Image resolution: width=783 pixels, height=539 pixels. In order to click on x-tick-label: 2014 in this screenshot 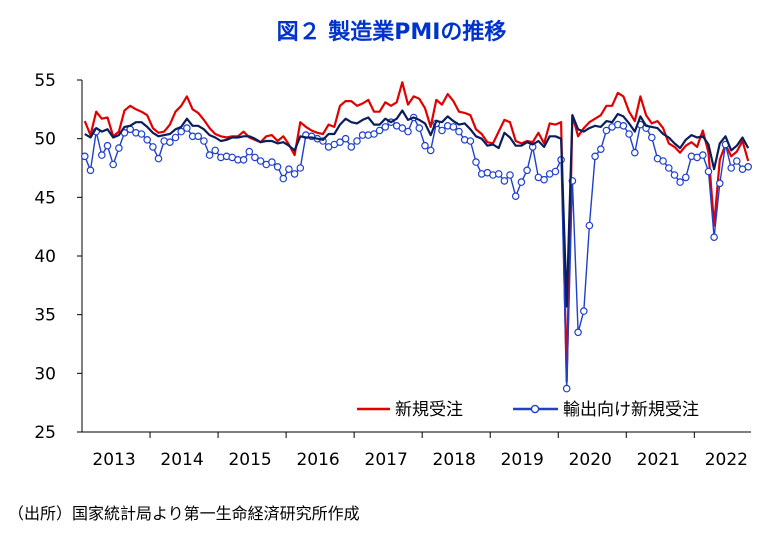, I will do `click(181, 460)`.